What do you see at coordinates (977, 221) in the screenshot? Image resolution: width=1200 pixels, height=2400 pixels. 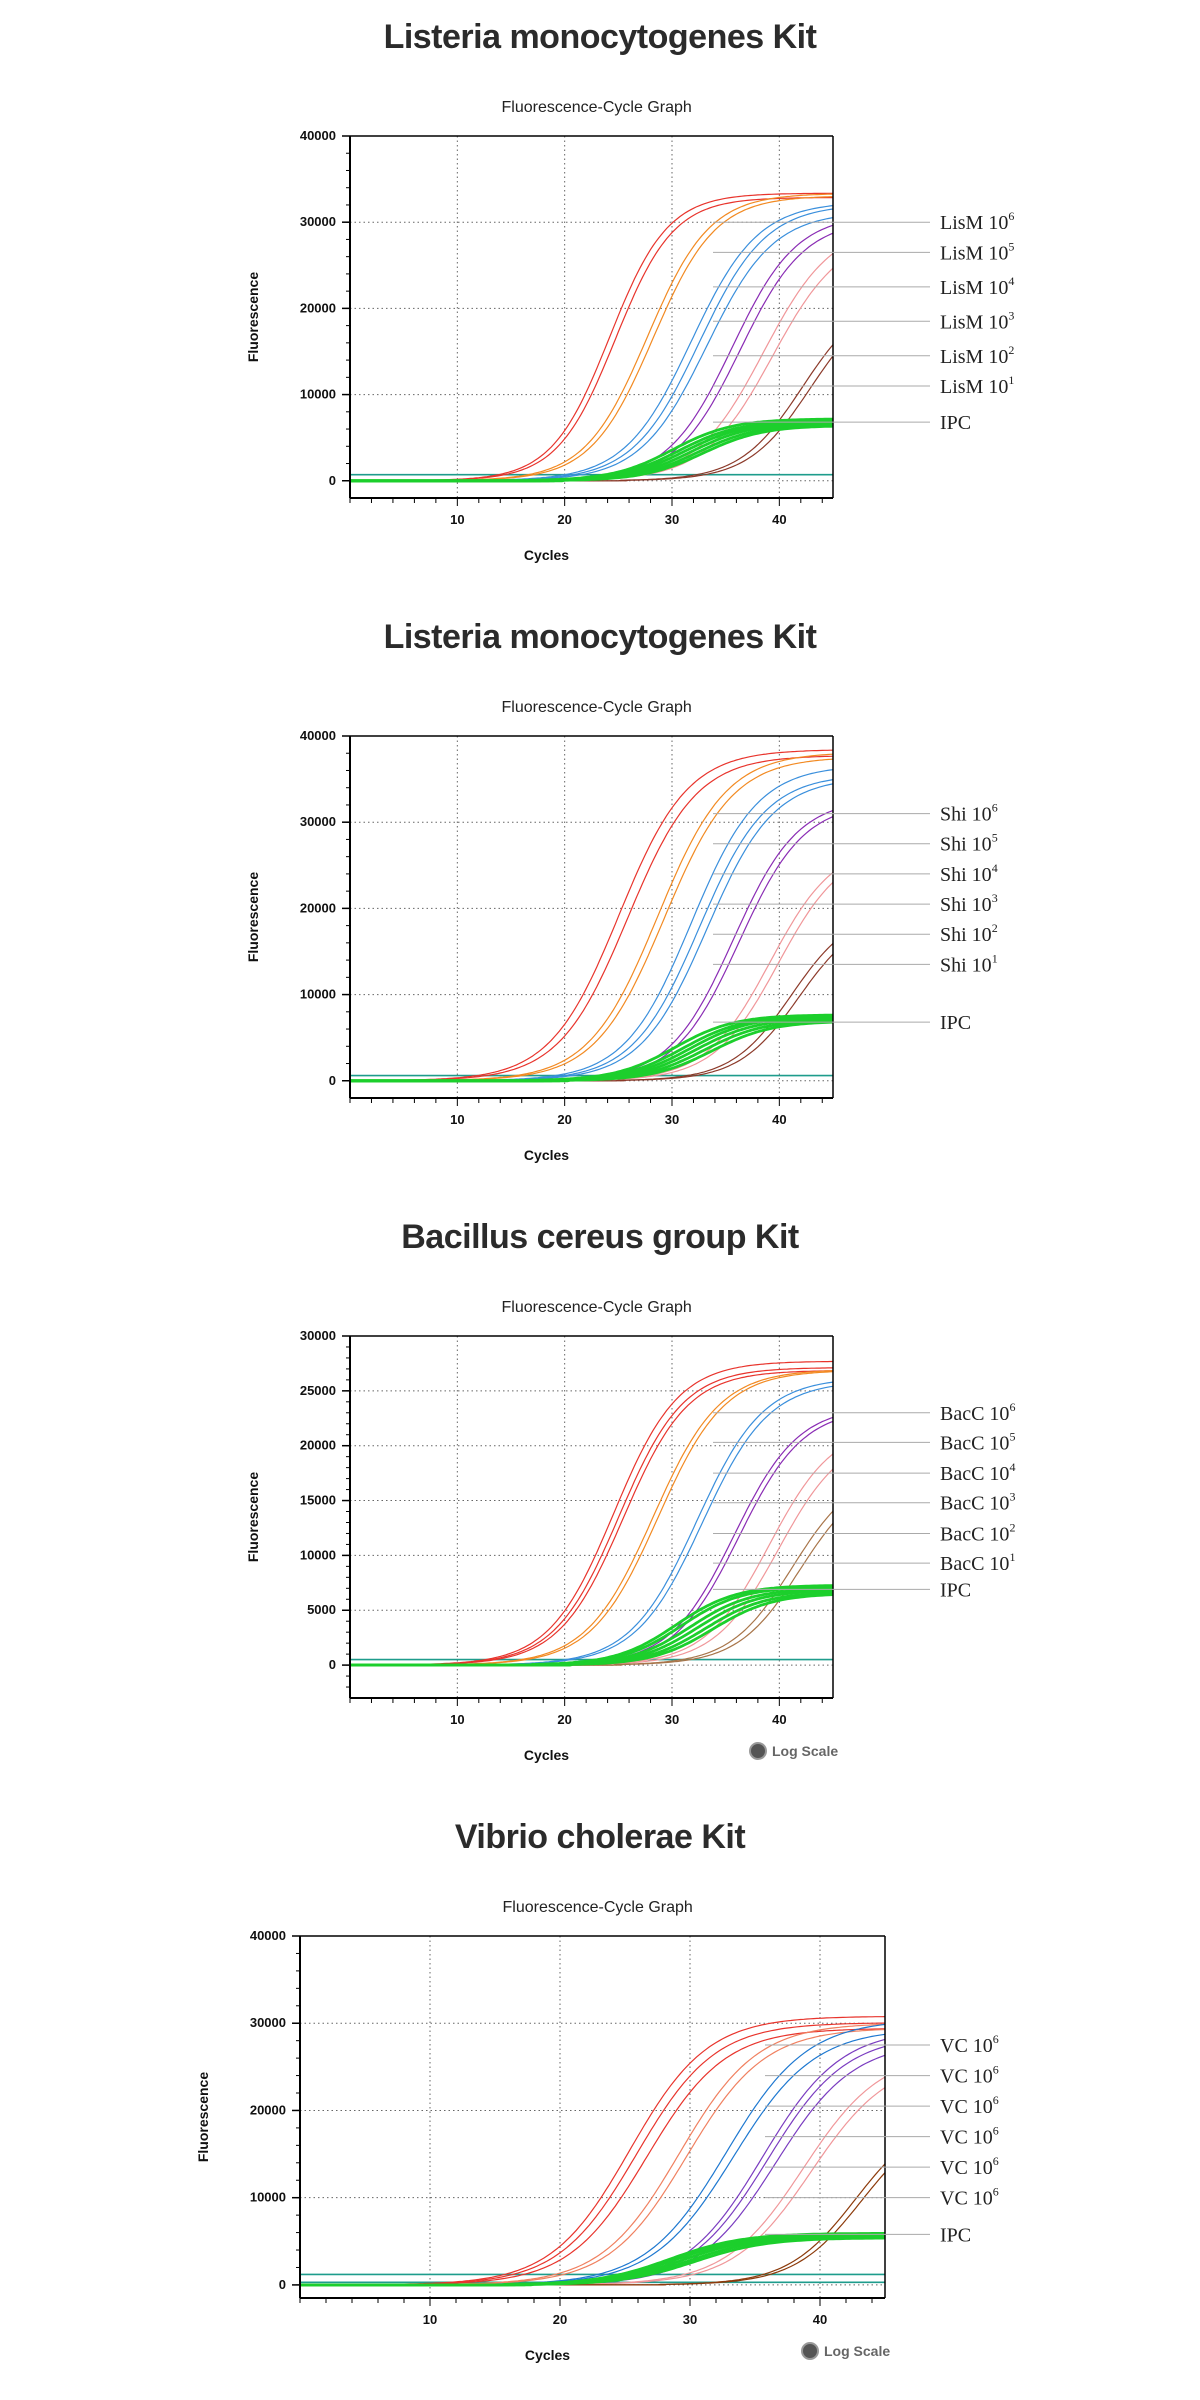 I see `legend-label: LisM 106` at bounding box center [977, 221].